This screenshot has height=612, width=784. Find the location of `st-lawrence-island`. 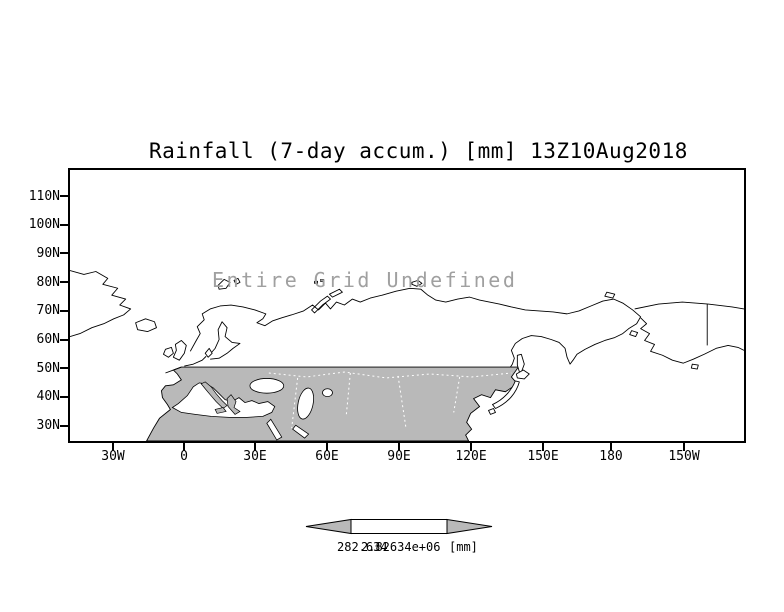

st-lawrence-island is located at coordinates (634, 333).